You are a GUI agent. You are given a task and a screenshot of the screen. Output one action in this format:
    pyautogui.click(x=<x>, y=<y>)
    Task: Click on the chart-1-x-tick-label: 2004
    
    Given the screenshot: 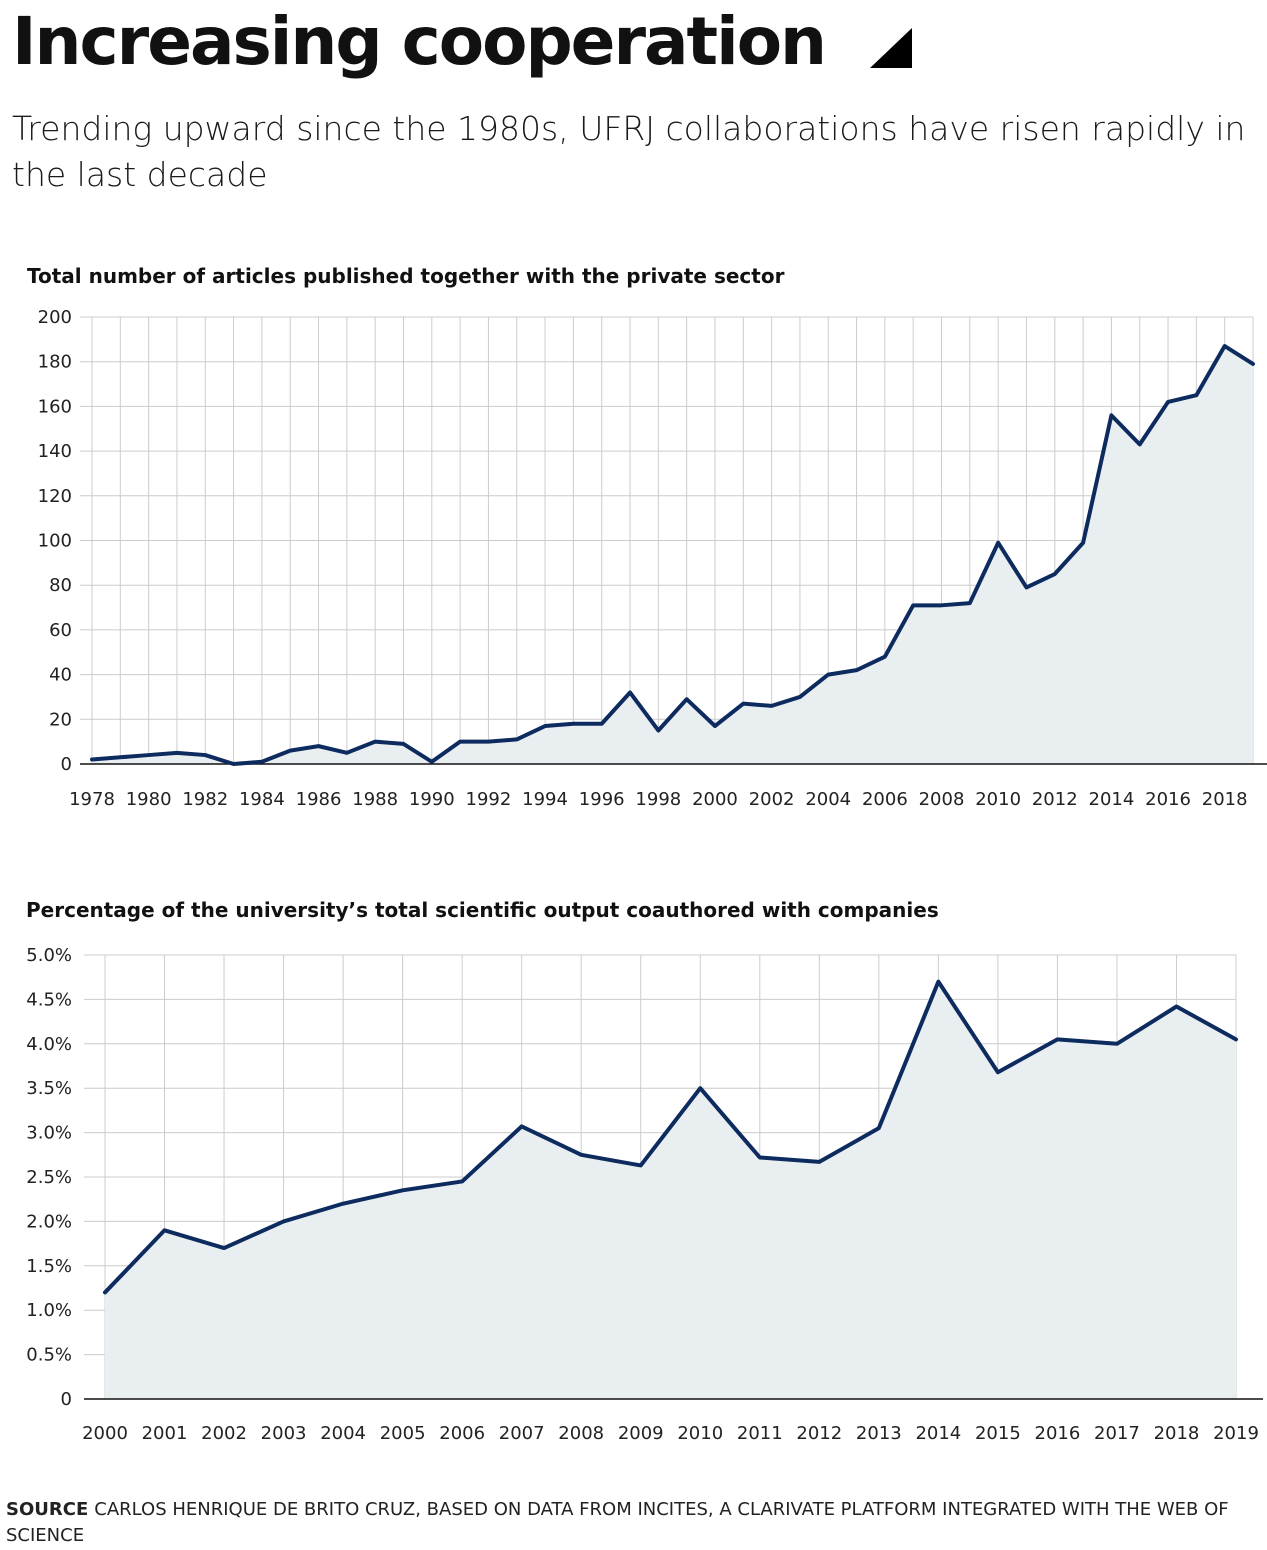 What is the action you would take?
    pyautogui.click(x=828, y=799)
    